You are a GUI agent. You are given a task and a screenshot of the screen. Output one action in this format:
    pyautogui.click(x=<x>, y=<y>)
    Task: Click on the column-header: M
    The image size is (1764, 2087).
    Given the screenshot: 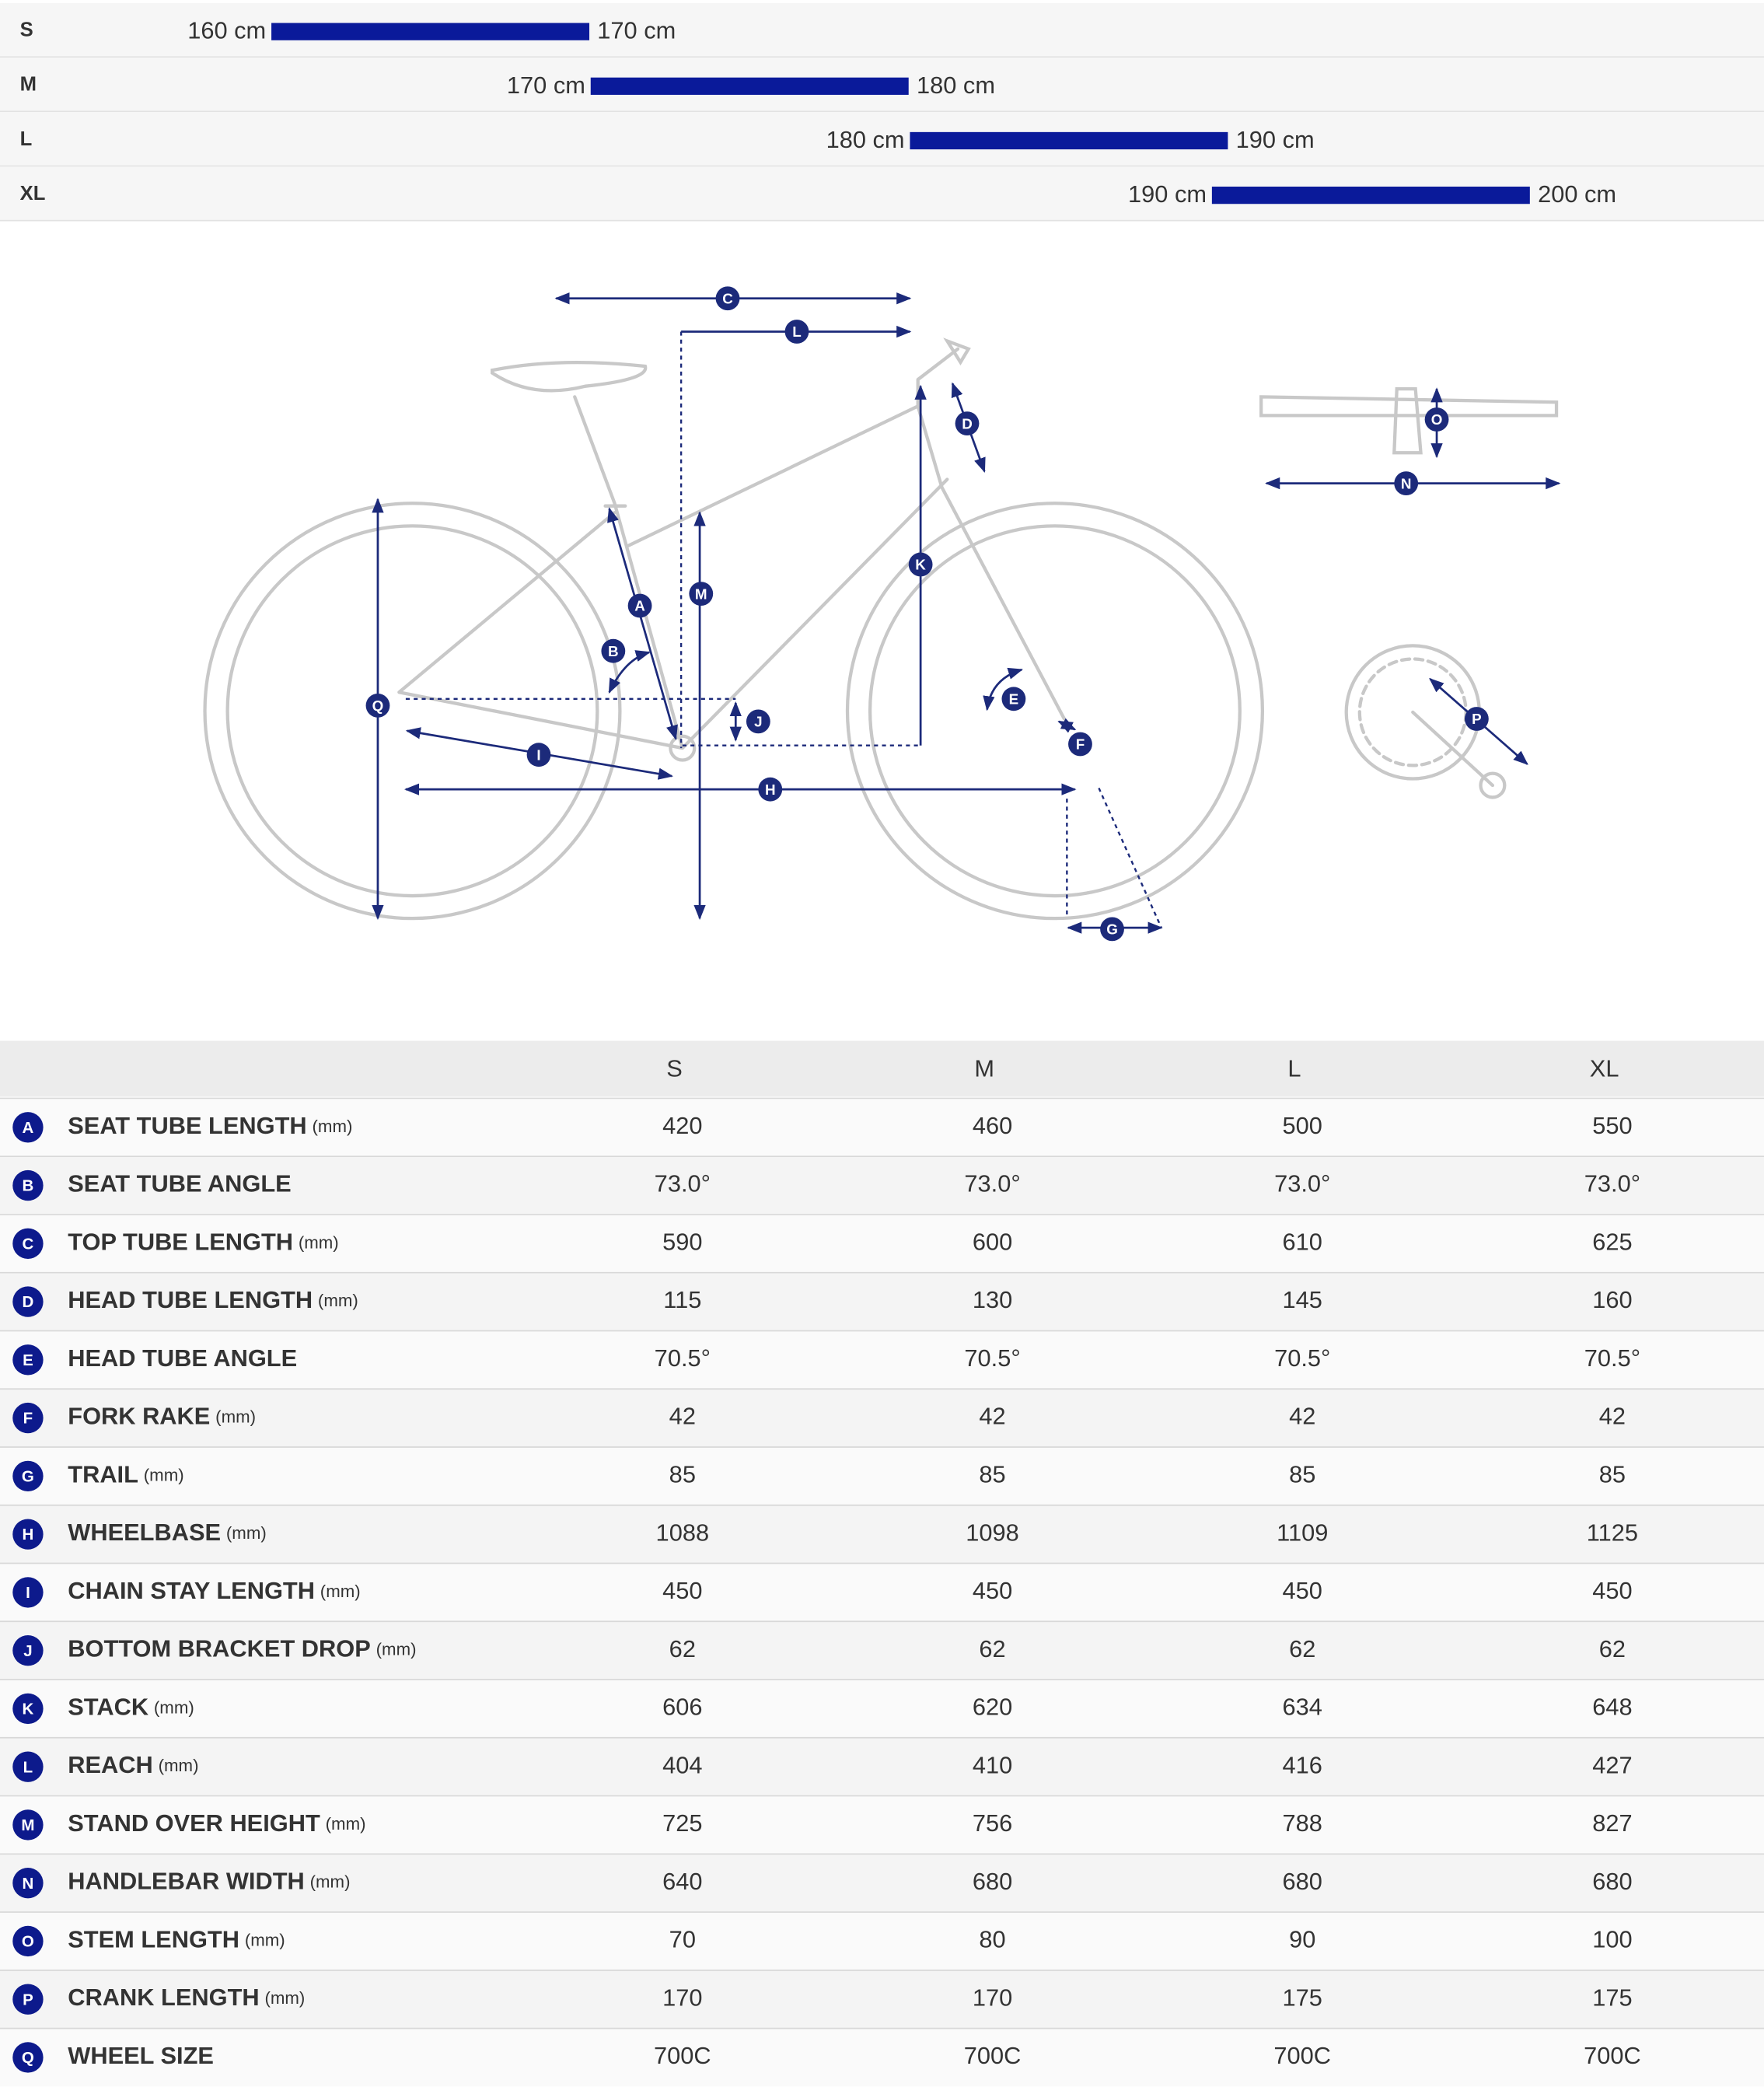 What is the action you would take?
    pyautogui.click(x=984, y=1068)
    